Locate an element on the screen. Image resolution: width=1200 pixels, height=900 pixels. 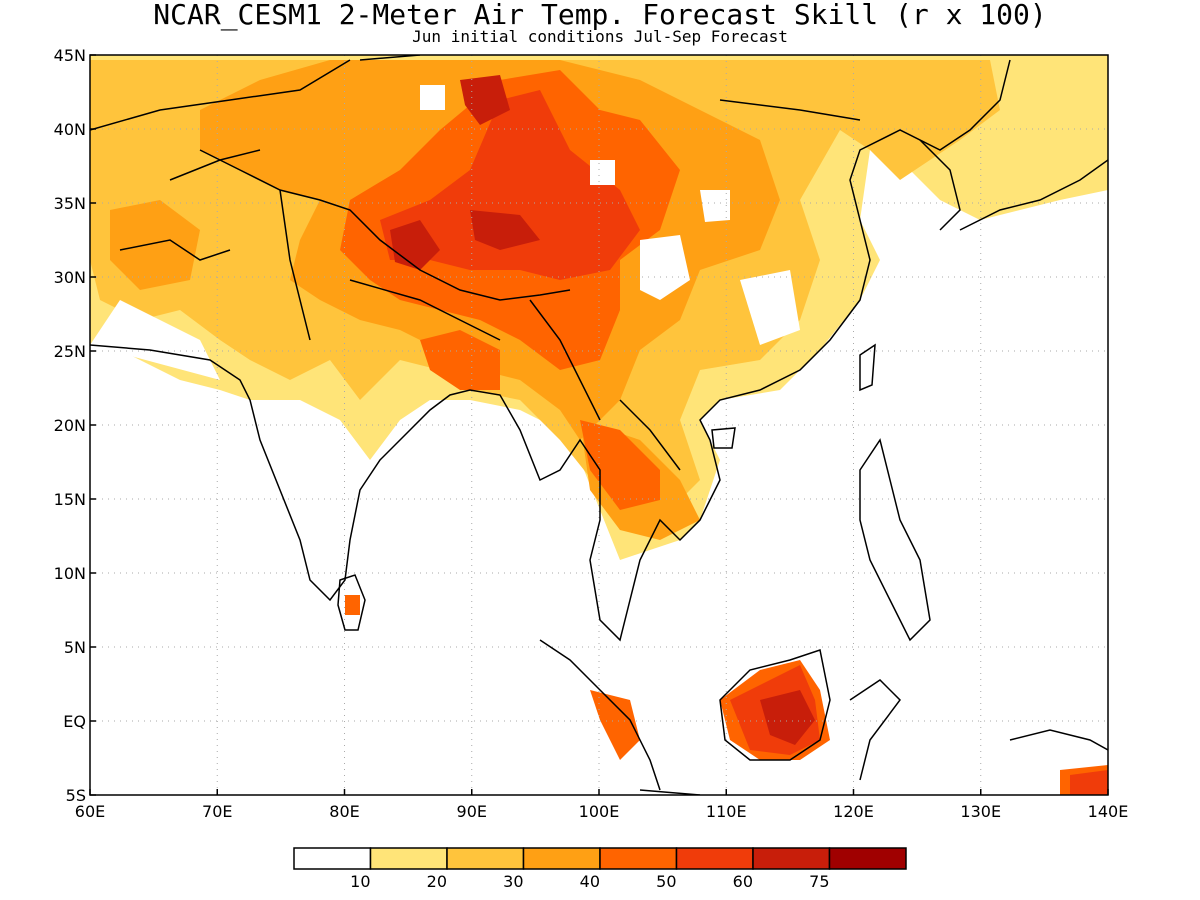
x-axis: 60E 70E 80E 90E 100E 110E 120E 130E 140E is located at coordinates (602, 805).